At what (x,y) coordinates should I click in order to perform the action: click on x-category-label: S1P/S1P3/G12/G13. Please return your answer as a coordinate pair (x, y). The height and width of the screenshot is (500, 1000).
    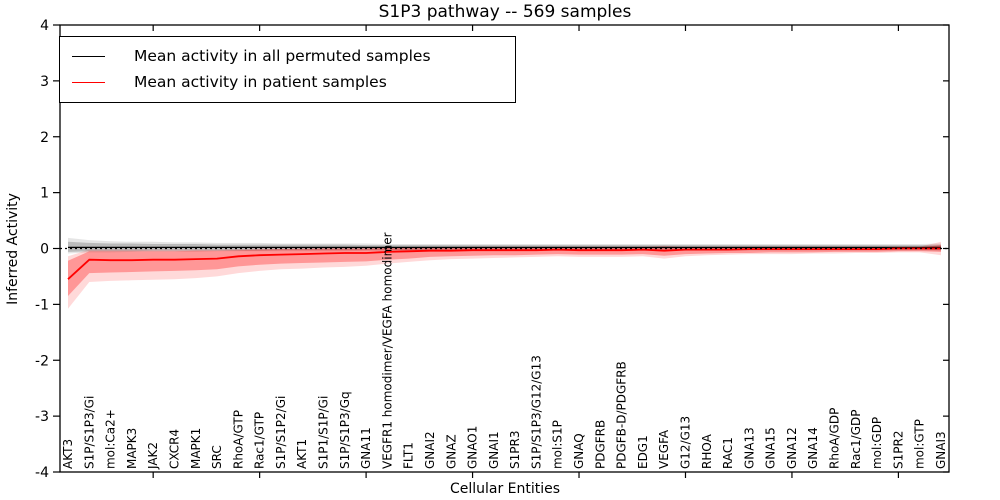
    Looking at the image, I should click on (536, 412).